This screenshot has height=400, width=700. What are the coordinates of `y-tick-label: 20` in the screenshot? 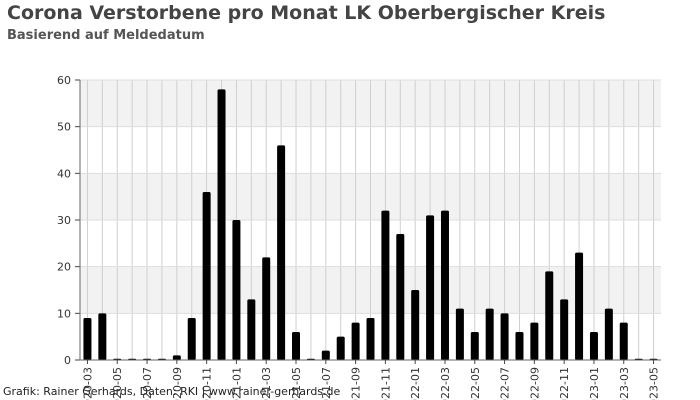 It's located at (64, 267).